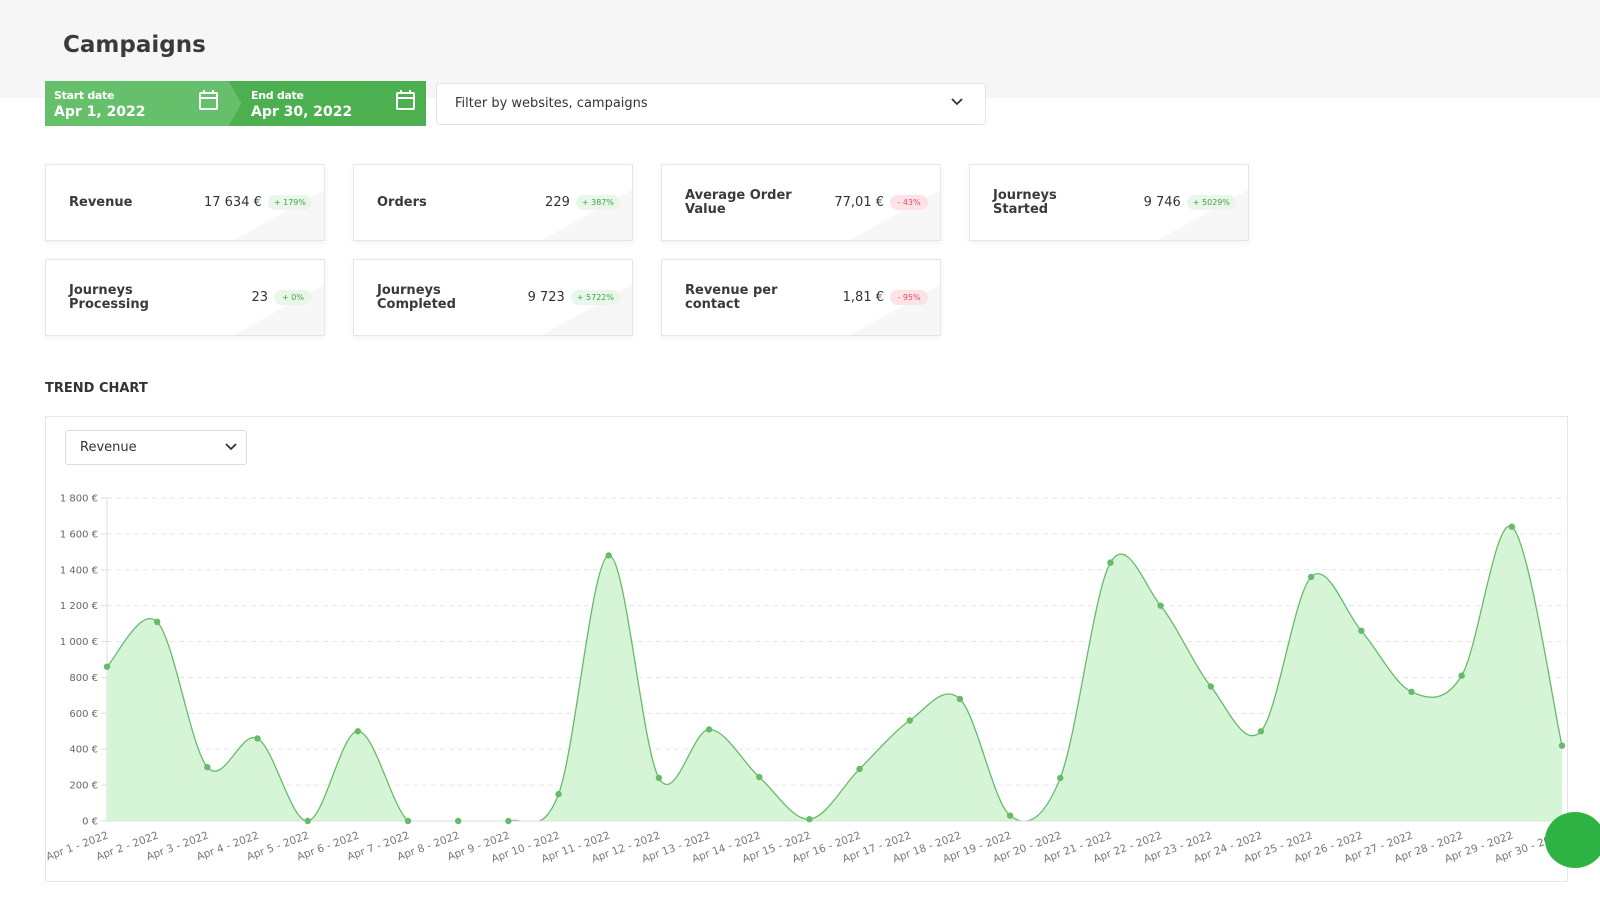  What do you see at coordinates (90, 822) in the screenshot?
I see `y-tick-label: 0 €` at bounding box center [90, 822].